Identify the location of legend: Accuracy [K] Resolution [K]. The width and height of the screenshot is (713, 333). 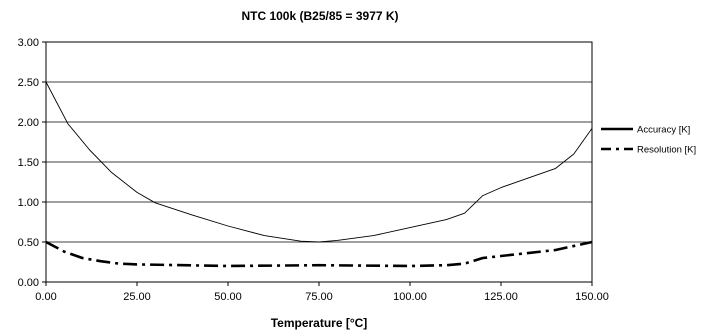
(648, 140).